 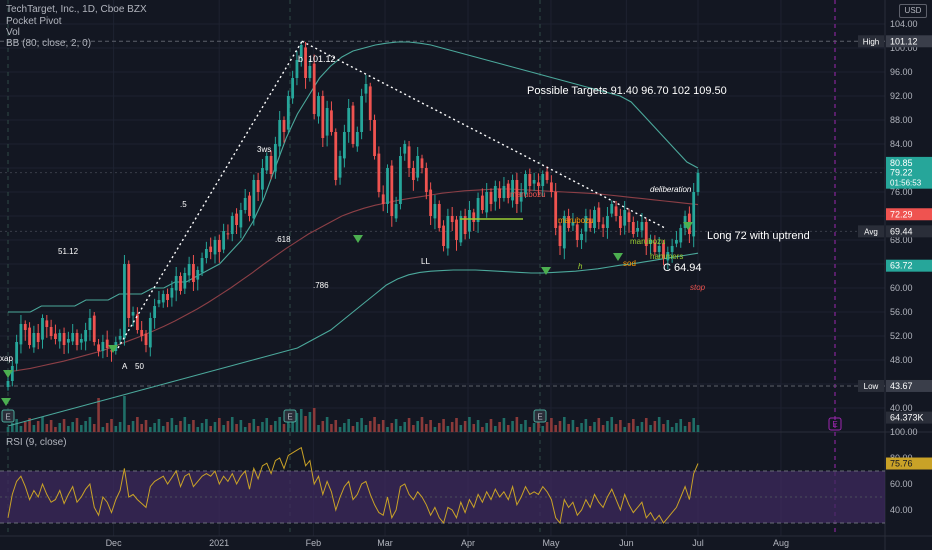 I want to click on rsi-legend: RSI (9, close), so click(x=36, y=442).